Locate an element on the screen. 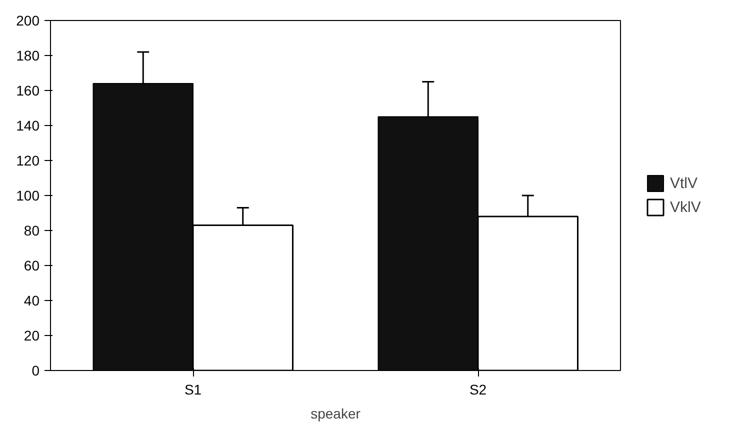 The height and width of the screenshot is (424, 754). y-tick-label: 80 is located at coordinates (32, 230).